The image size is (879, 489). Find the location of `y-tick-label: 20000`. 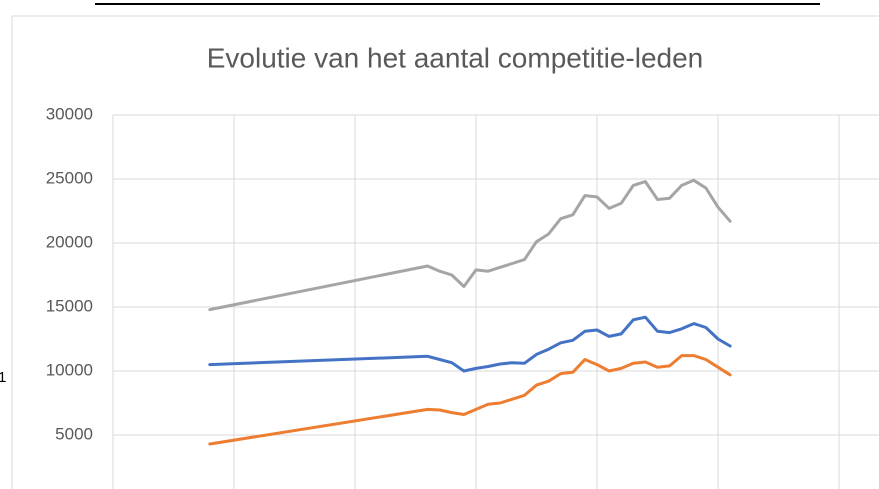

y-tick-label: 20000 is located at coordinates (69, 241).